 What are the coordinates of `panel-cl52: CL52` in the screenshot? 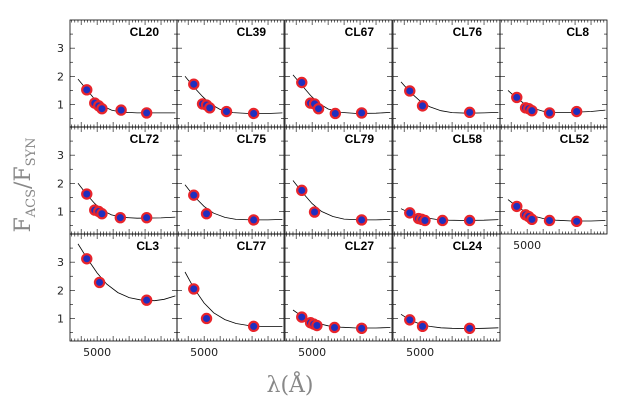 It's located at (553, 180).